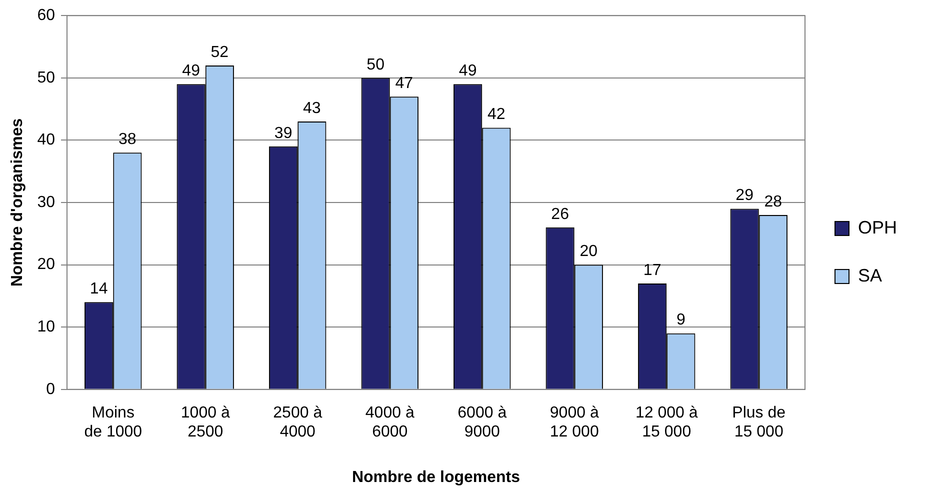  I want to click on x-axis-title: Nombre de logements, so click(436, 477).